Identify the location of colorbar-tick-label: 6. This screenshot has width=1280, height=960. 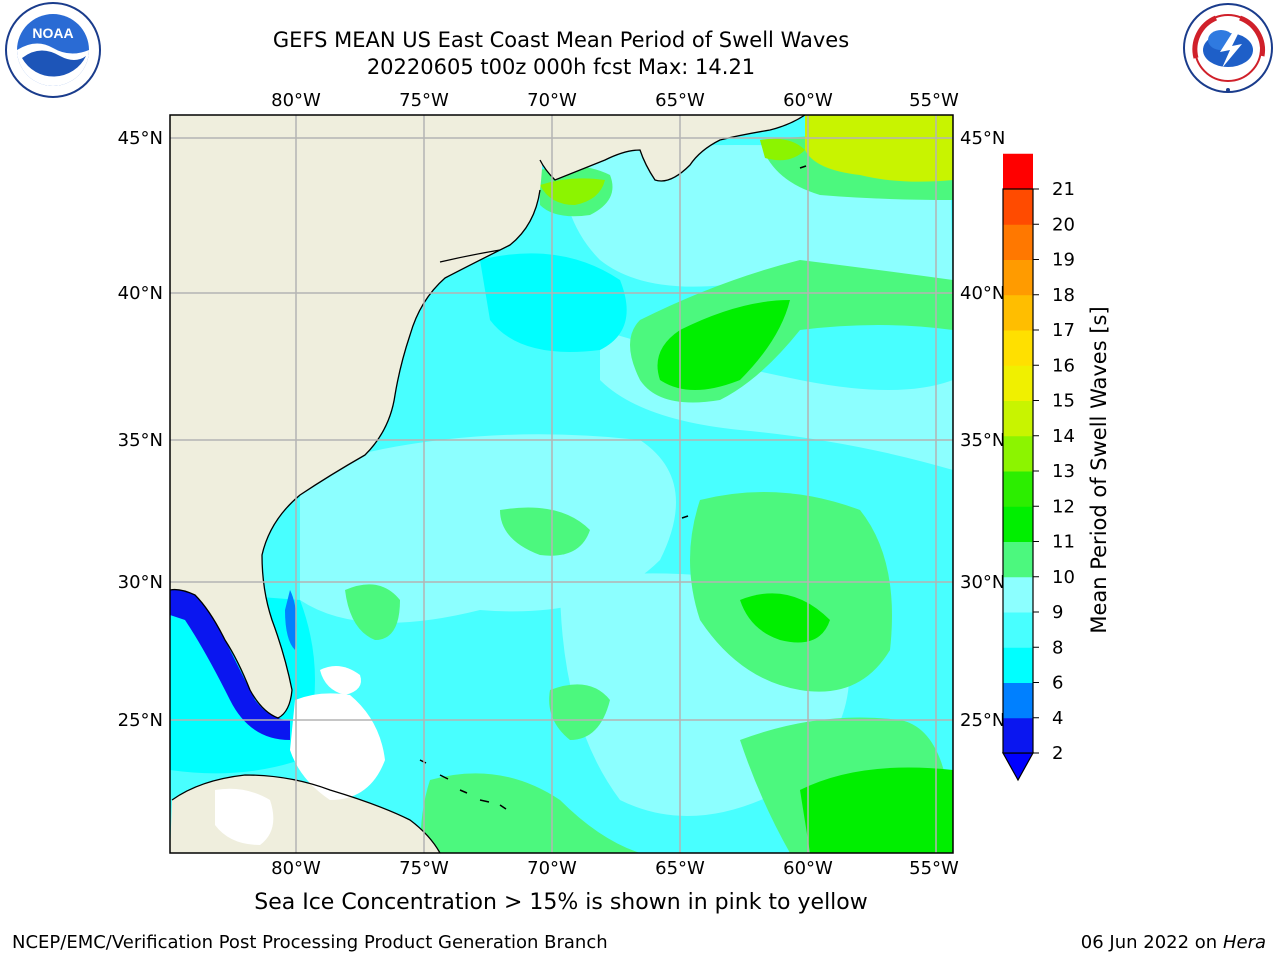
(1057, 683).